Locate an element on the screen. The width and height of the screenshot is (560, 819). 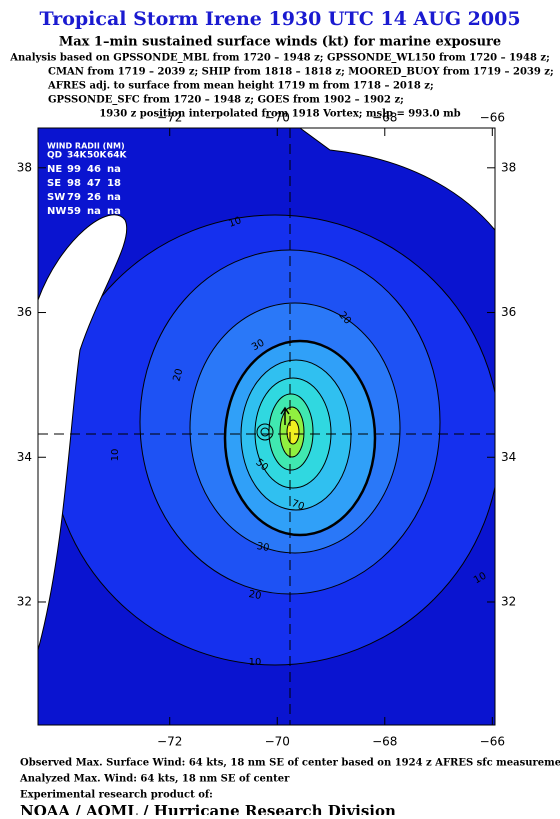
wind-radii-cell: 59 is located at coordinates (74, 211).